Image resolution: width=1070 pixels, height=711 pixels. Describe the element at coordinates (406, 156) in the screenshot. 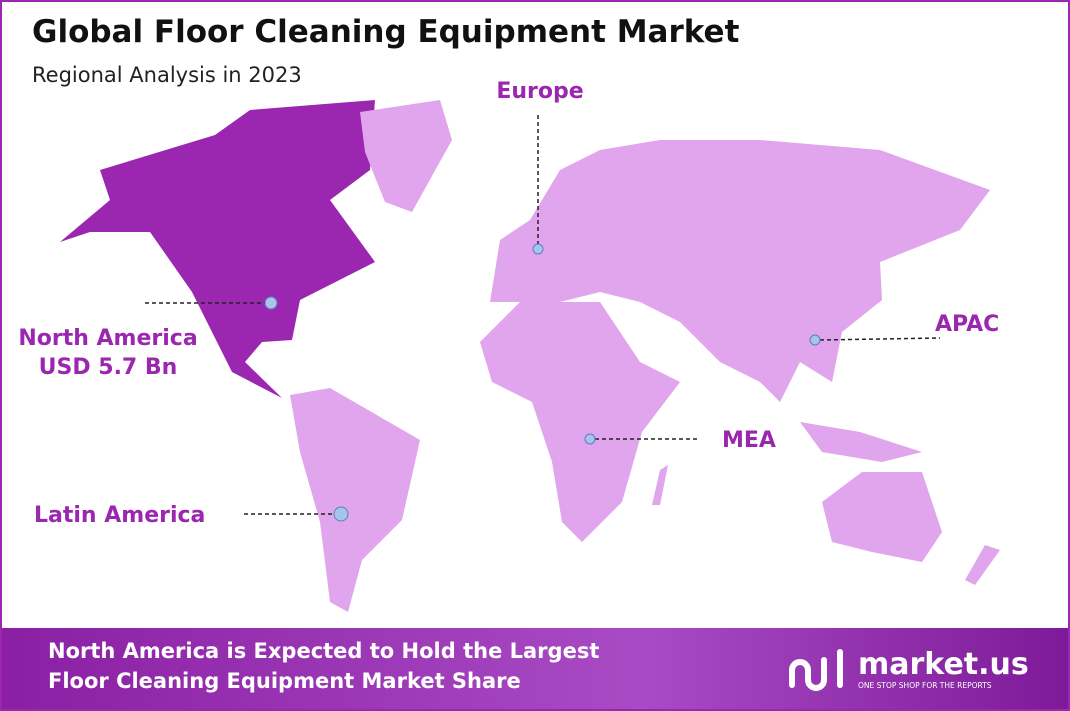

I see `greenland` at that location.